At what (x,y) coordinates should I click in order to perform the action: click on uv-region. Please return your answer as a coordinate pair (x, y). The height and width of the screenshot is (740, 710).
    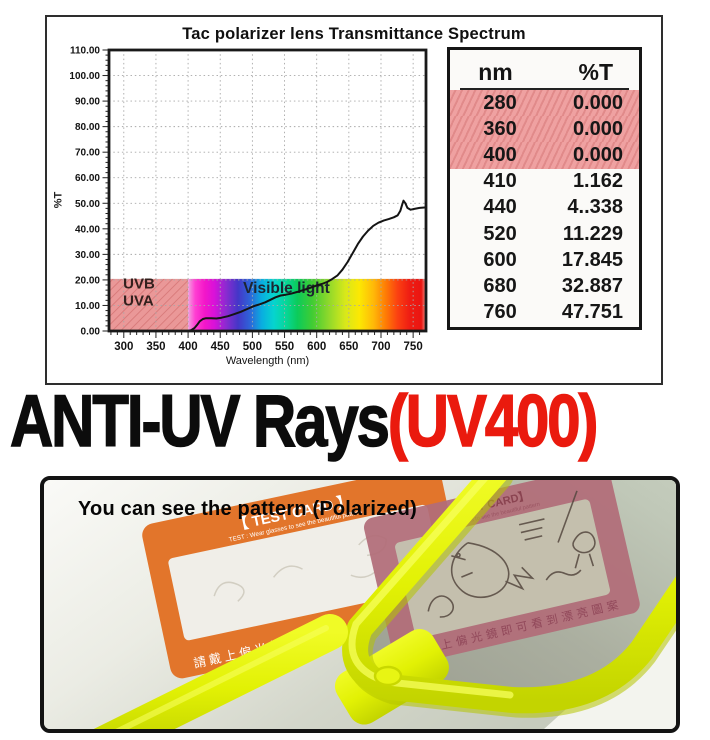
    Looking at the image, I should click on (149, 304).